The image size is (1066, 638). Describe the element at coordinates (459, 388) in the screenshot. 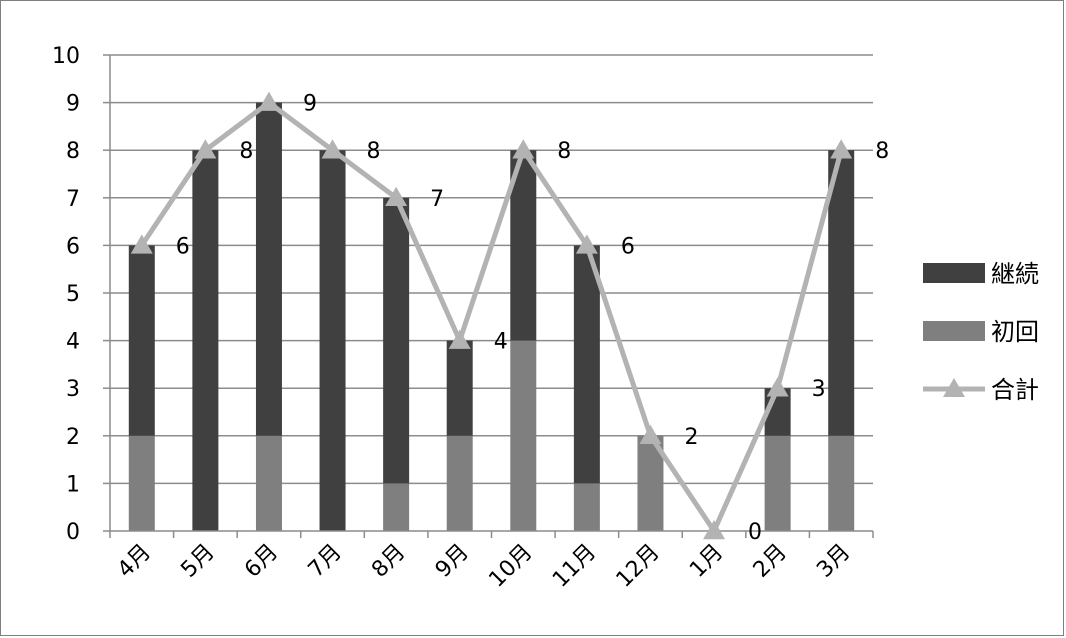

I see `bar-継続-9月` at that location.